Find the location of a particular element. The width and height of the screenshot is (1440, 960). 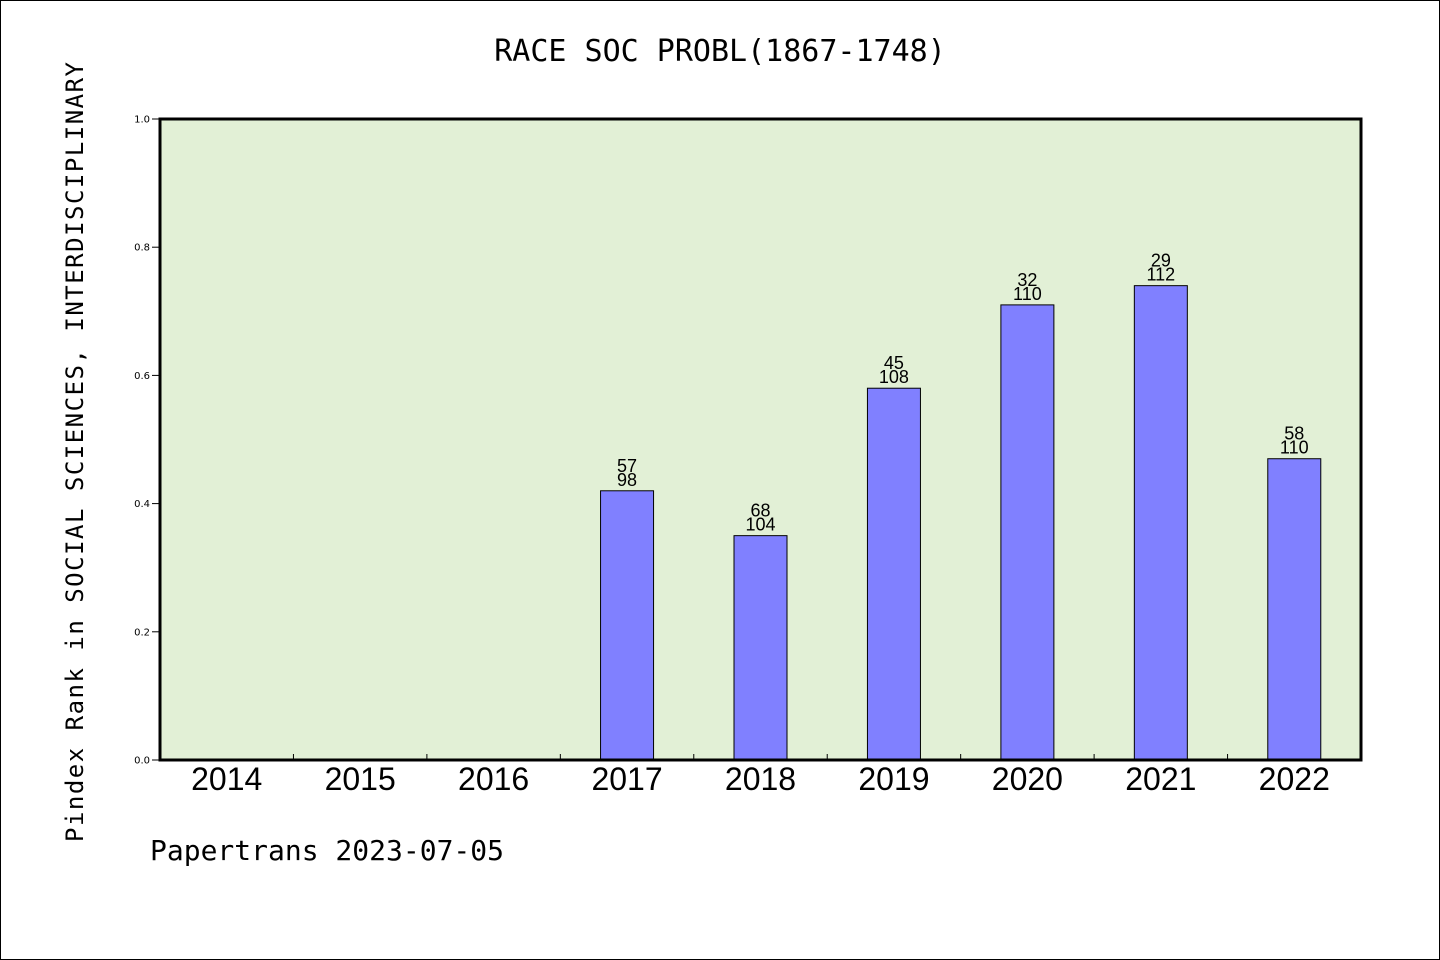

bar-label-top: 45 is located at coordinates (894, 363).